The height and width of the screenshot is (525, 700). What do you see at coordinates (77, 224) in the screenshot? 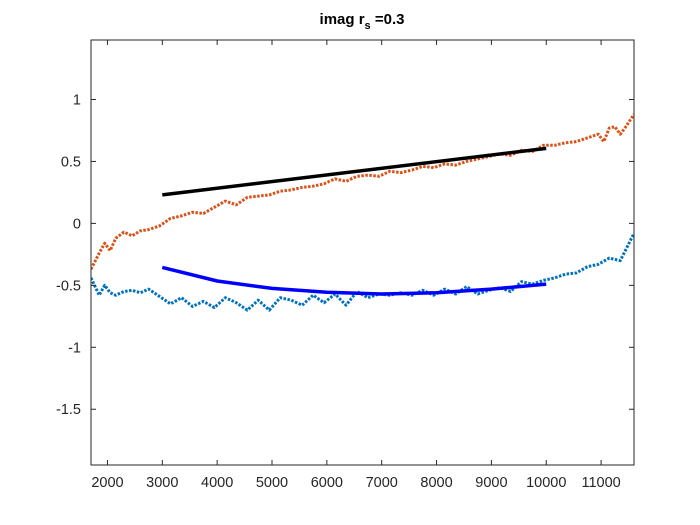
I see `y-tick-label: 0` at bounding box center [77, 224].